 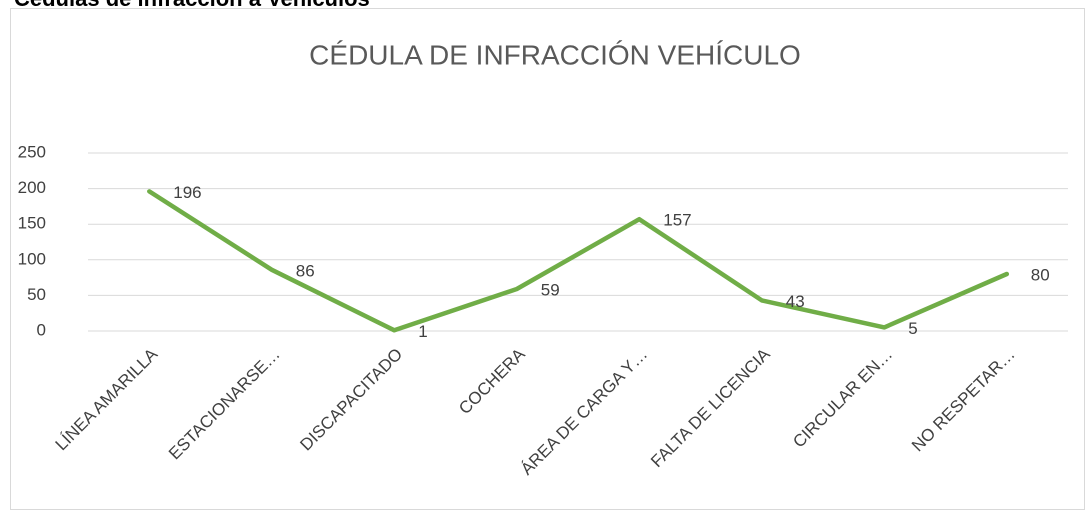 I want to click on data-label: 196, so click(x=187, y=192).